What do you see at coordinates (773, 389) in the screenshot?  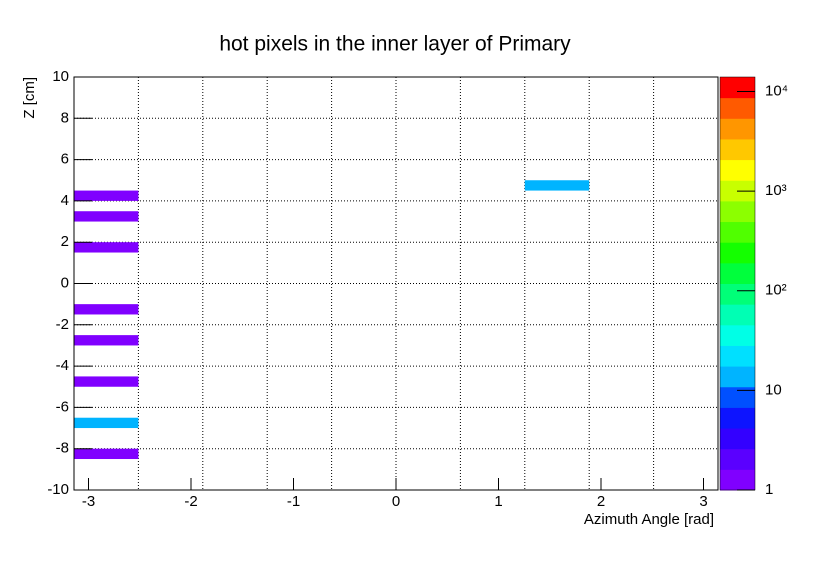 I see `z-tick-label: 10` at bounding box center [773, 389].